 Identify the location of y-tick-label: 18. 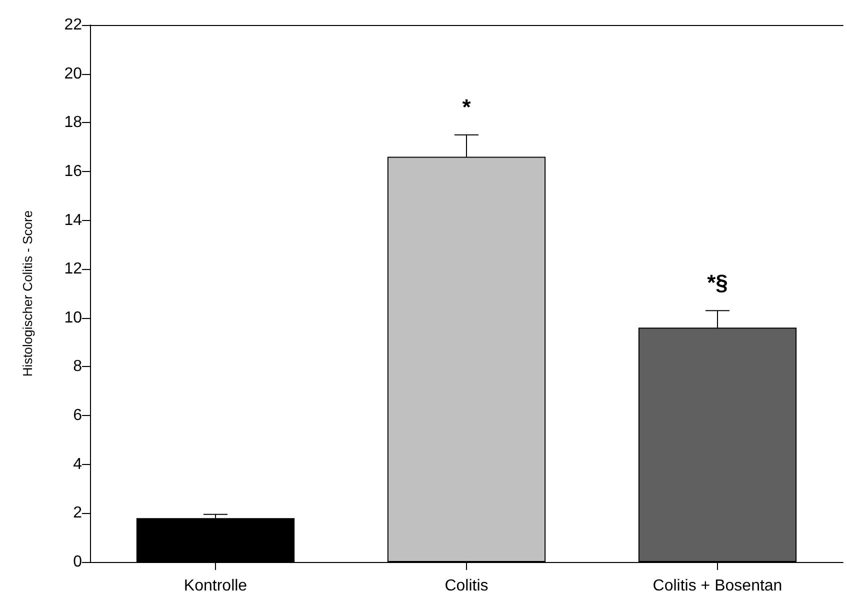
(73, 123).